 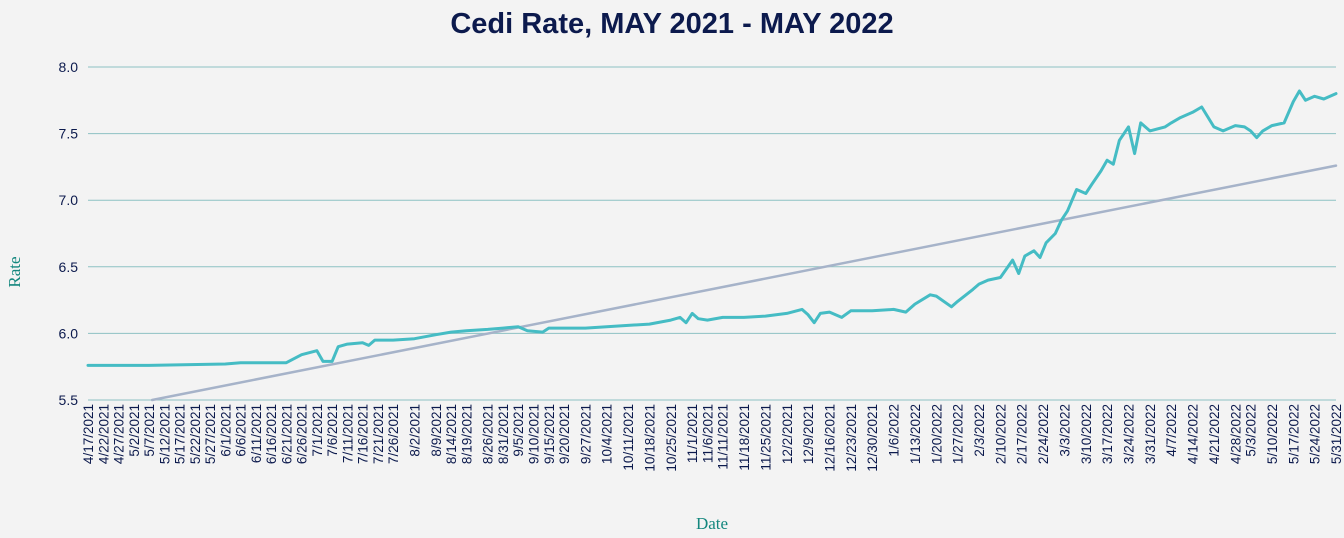 I want to click on x-tick-label: 7/26/2021, so click(x=393, y=434).